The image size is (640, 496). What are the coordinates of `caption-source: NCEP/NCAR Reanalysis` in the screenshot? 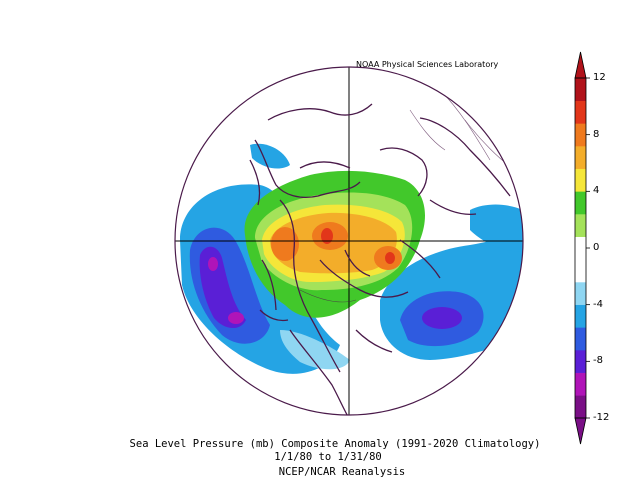 It's located at (342, 472).